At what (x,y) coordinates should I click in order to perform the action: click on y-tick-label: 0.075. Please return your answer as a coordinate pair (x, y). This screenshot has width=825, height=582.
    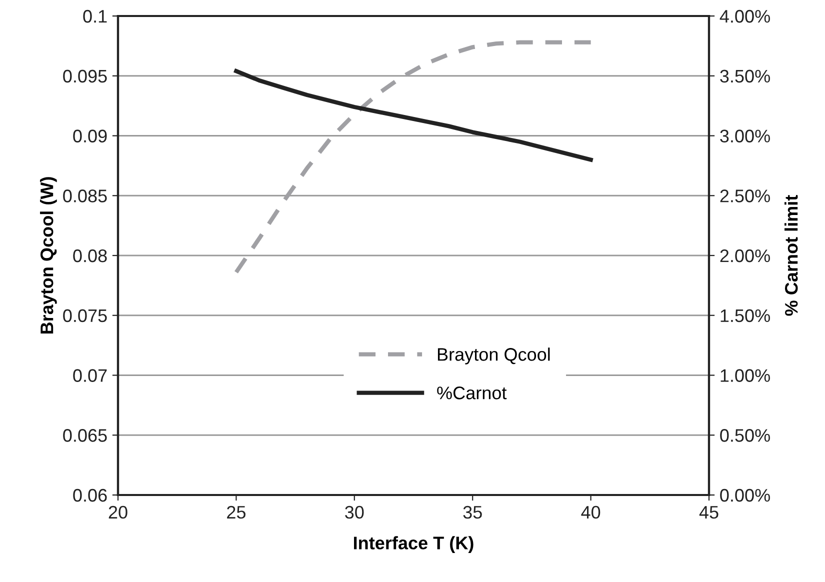
    Looking at the image, I should click on (85, 315).